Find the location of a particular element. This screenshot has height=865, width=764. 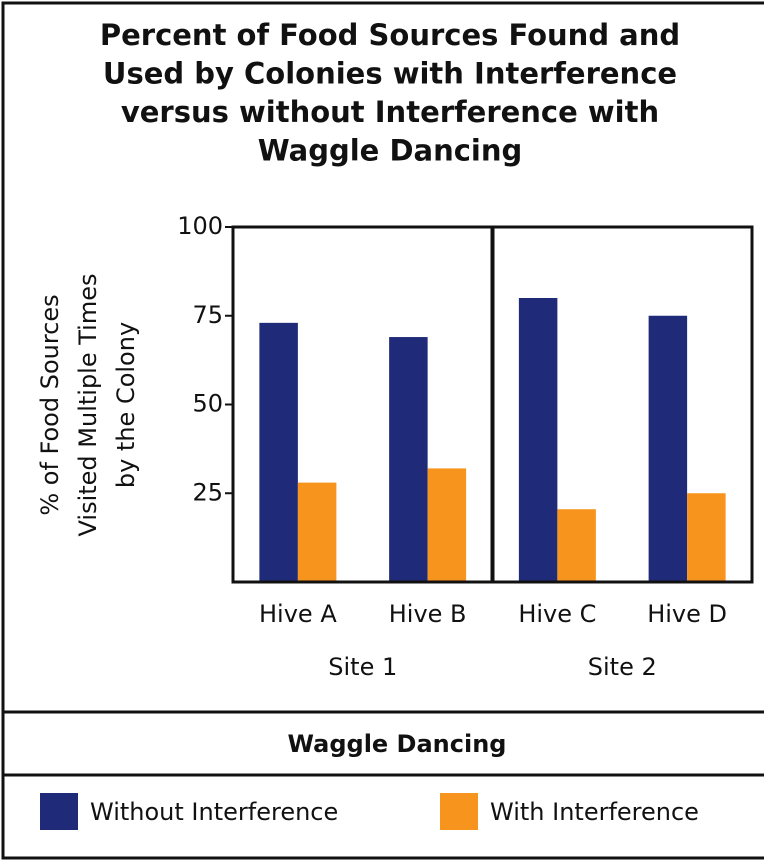

y-tick-label: 50 is located at coordinates (207, 404).